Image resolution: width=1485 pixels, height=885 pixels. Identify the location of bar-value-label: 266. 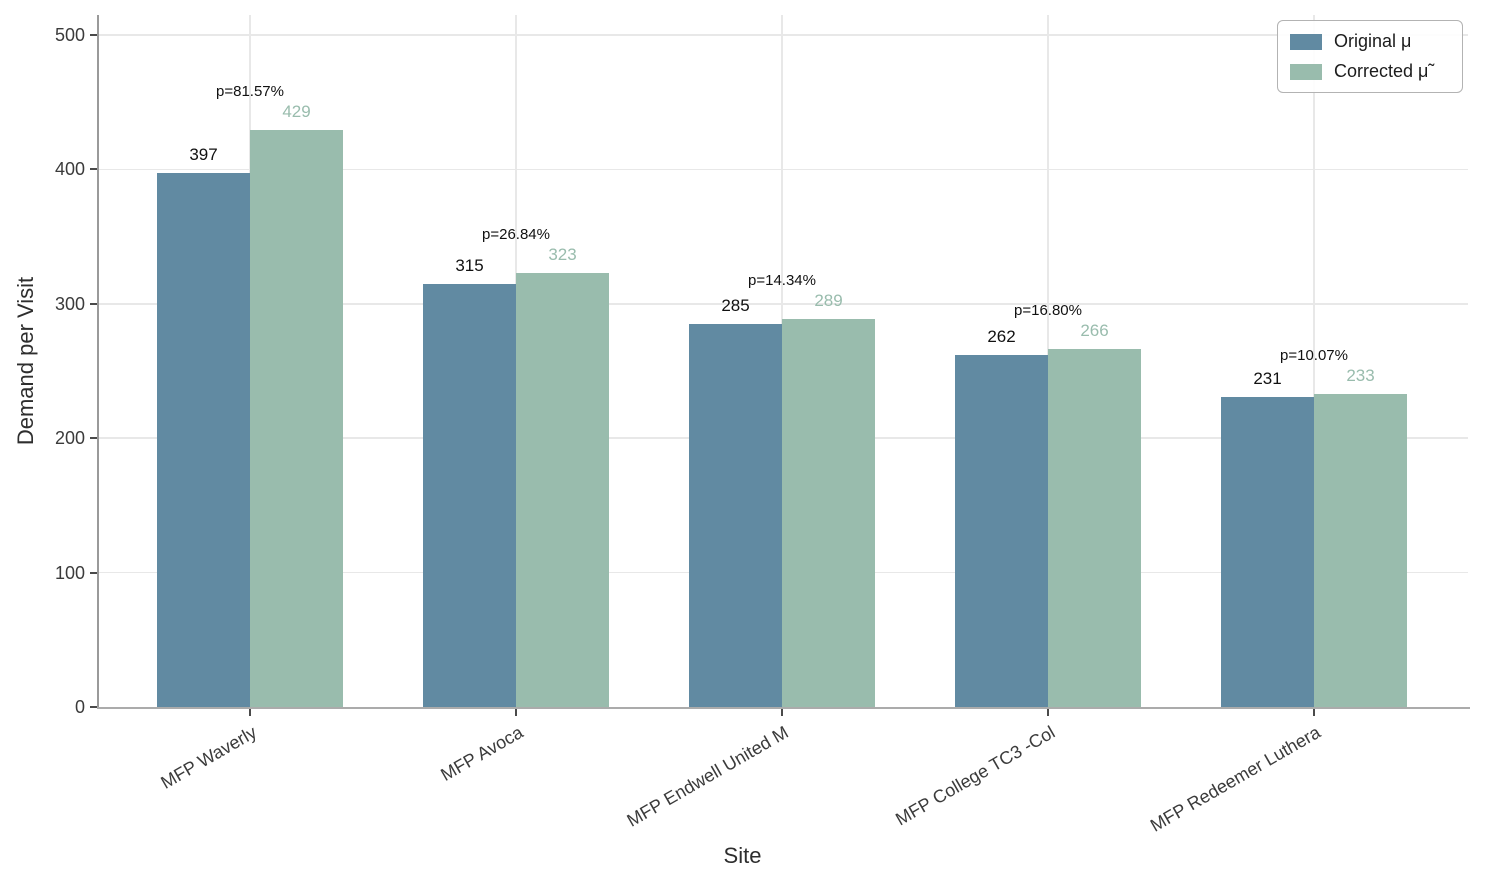
(1094, 331).